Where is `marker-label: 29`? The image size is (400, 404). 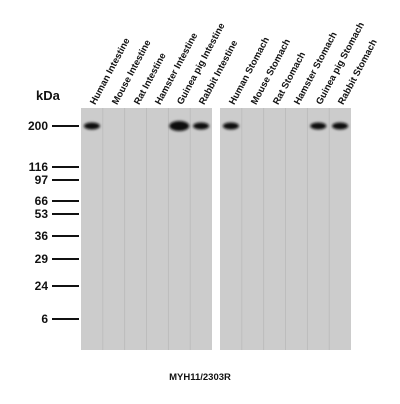 marker-label: 29 is located at coordinates (41, 259).